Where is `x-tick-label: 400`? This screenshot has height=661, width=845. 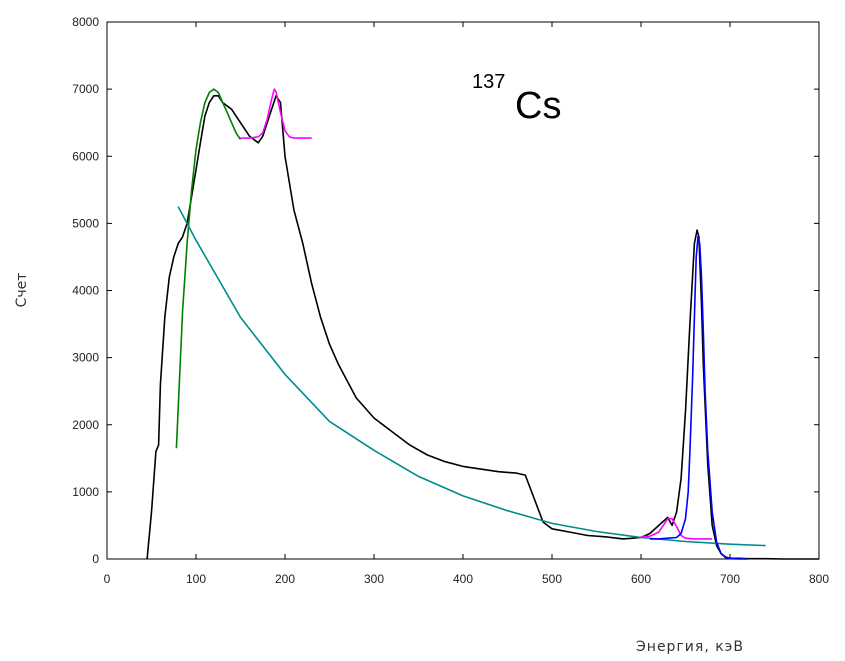 x-tick-label: 400 is located at coordinates (463, 579).